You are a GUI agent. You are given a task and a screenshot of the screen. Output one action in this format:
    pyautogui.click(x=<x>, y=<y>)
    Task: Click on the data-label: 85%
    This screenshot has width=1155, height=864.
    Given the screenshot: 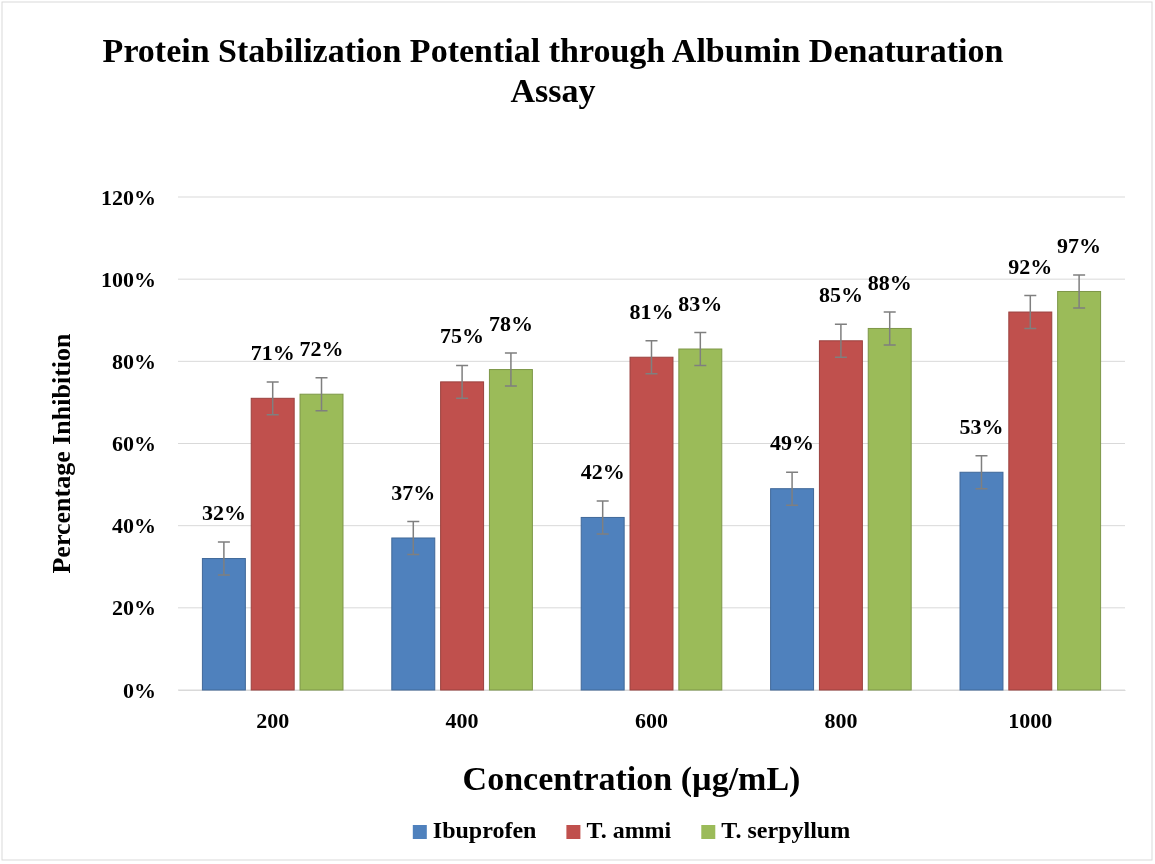 What is the action you would take?
    pyautogui.click(x=840, y=295)
    